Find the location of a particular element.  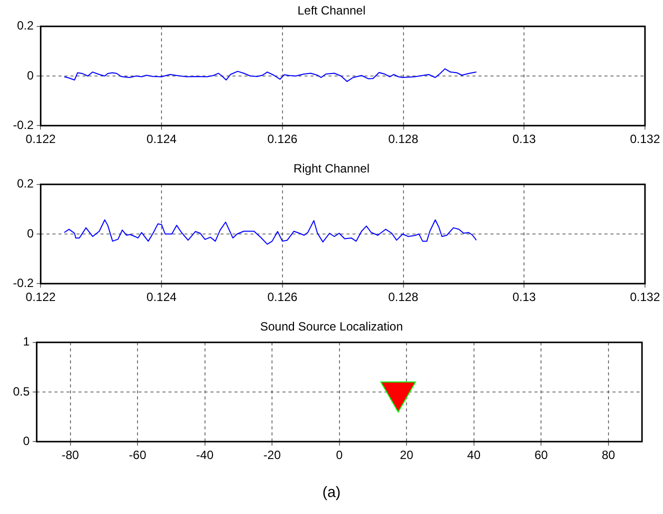

x-tick-label: -80 is located at coordinates (71, 455).